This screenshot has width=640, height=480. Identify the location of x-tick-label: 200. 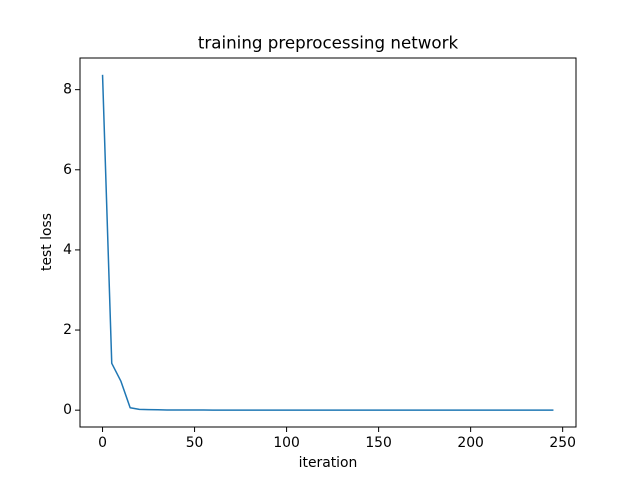
(470, 443).